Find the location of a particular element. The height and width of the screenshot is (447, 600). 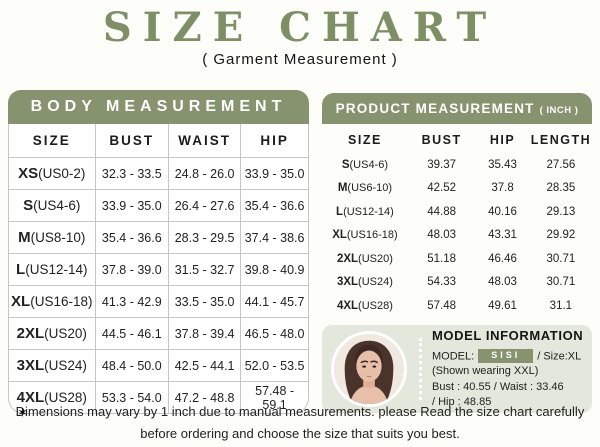

dotted-divider is located at coordinates (420, 368).